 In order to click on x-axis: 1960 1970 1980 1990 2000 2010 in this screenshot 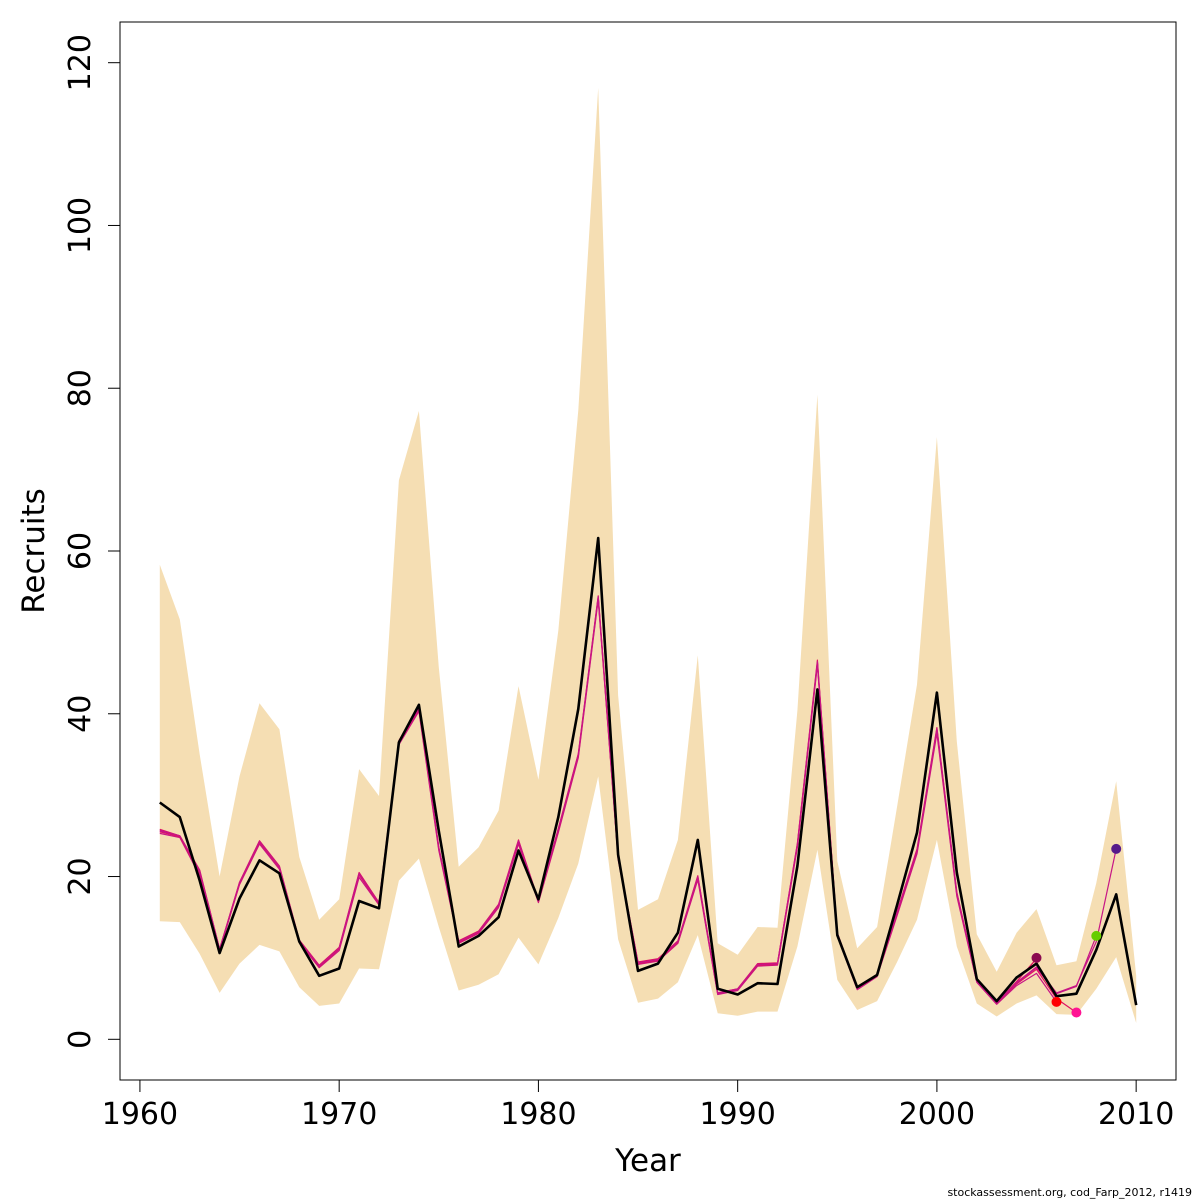, I will do `click(638, 1105)`.